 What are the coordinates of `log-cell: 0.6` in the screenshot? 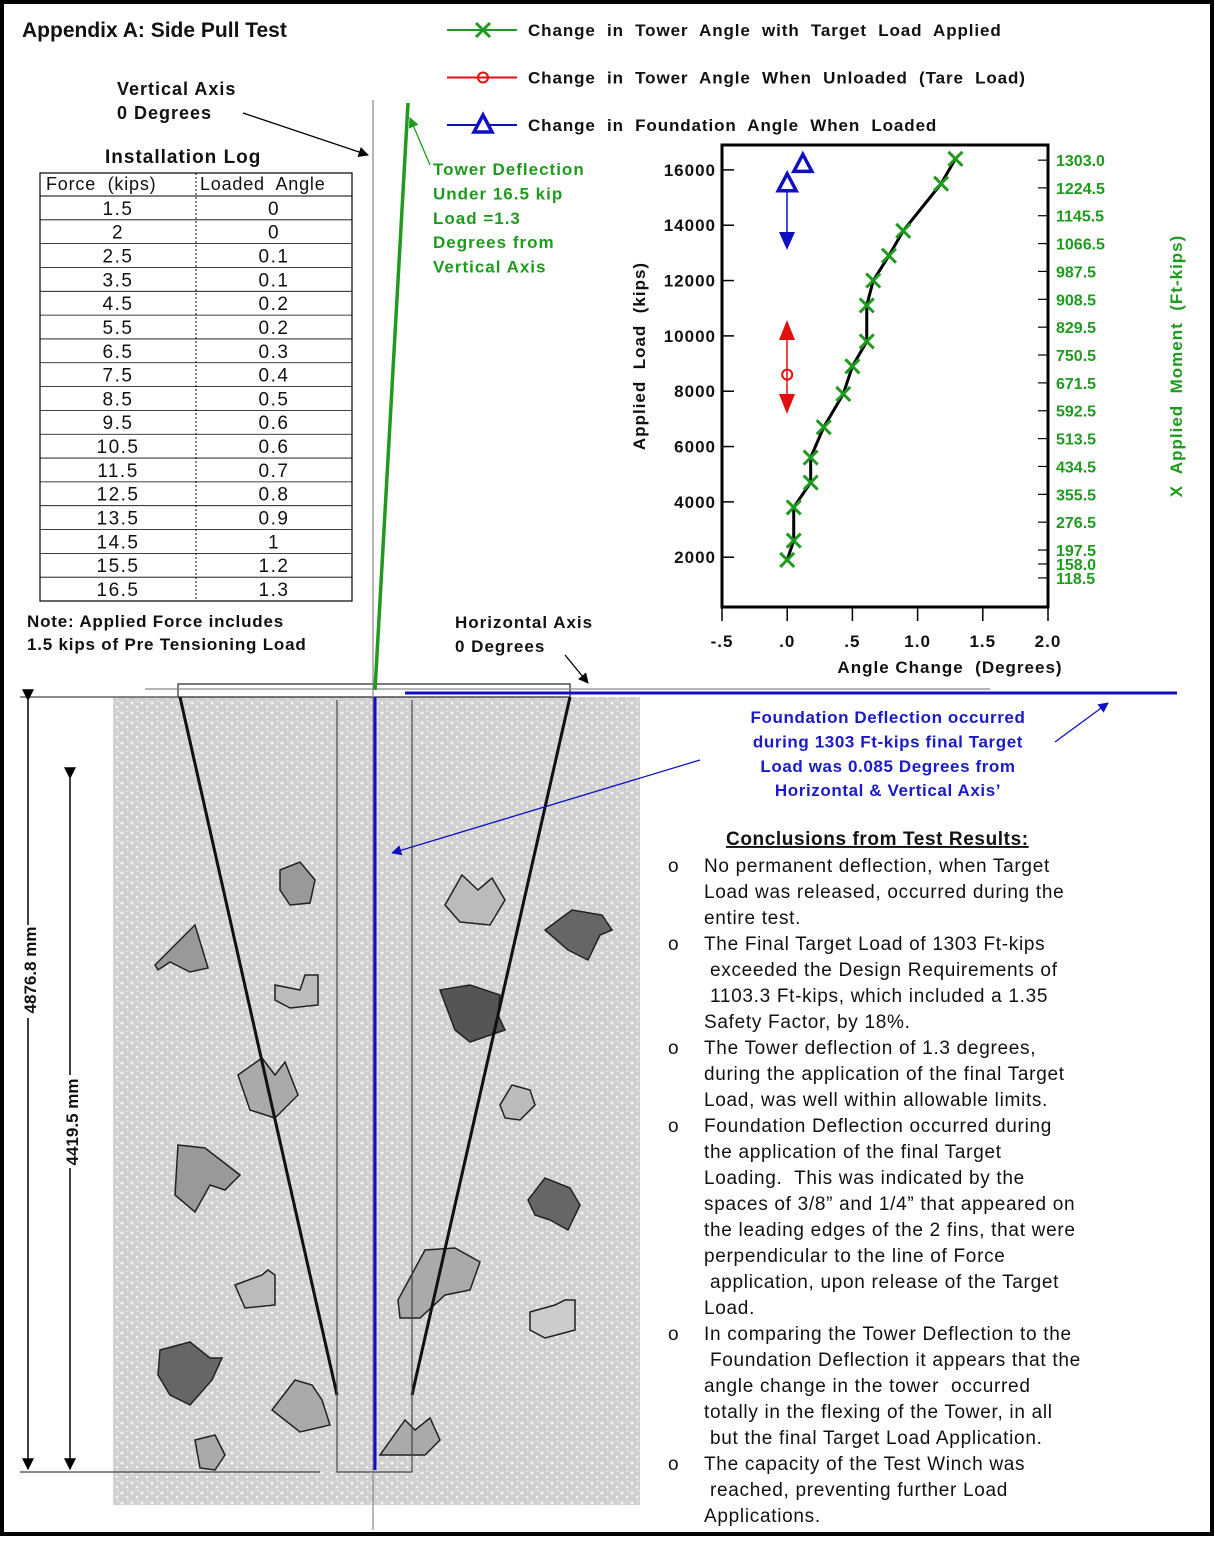 It's located at (274, 423).